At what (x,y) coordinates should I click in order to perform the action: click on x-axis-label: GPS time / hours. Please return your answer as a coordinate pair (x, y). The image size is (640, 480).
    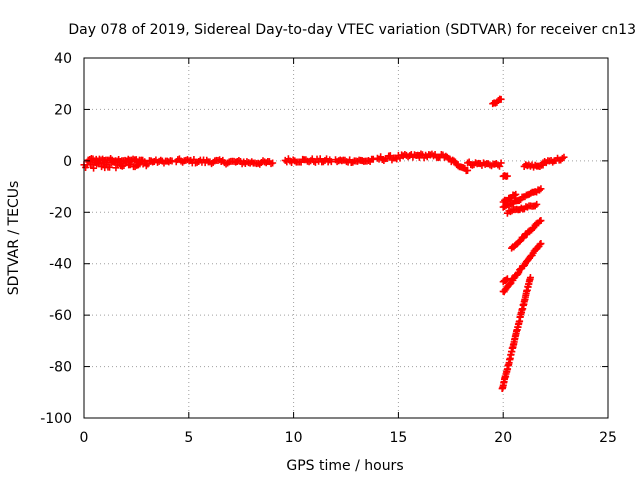
    Looking at the image, I should click on (344, 466).